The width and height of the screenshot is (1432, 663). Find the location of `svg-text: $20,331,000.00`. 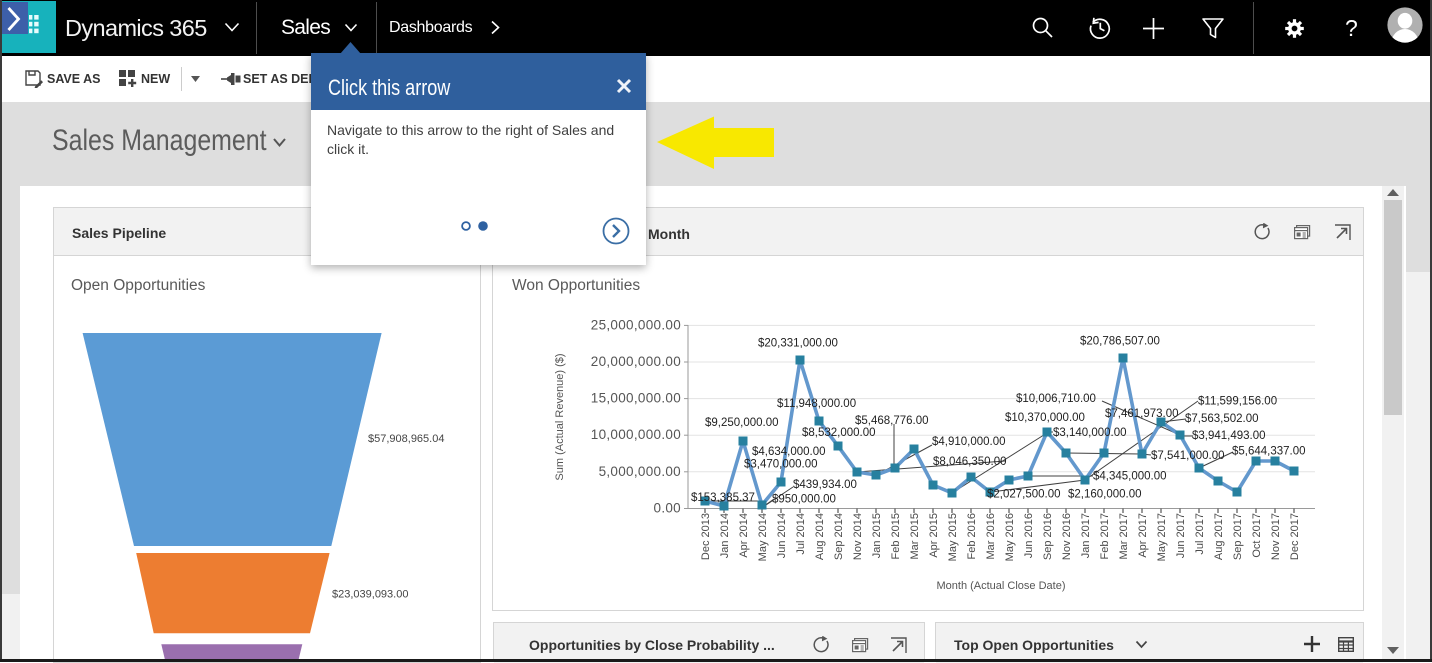

svg-text: $20,331,000.00 is located at coordinates (798, 344).